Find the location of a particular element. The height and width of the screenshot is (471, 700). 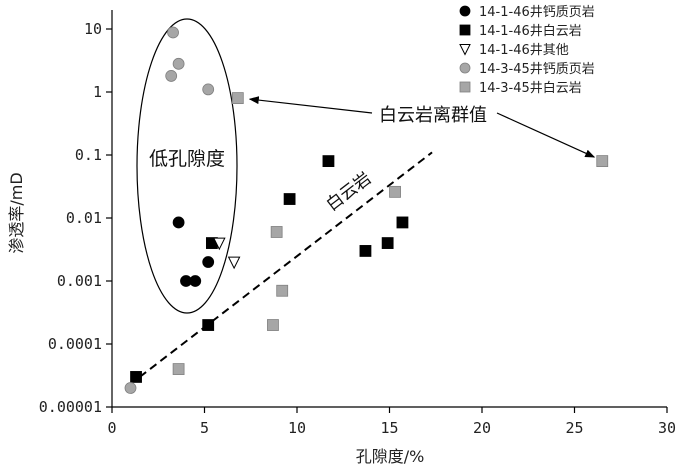

x-tick-label: 25 is located at coordinates (574, 428).